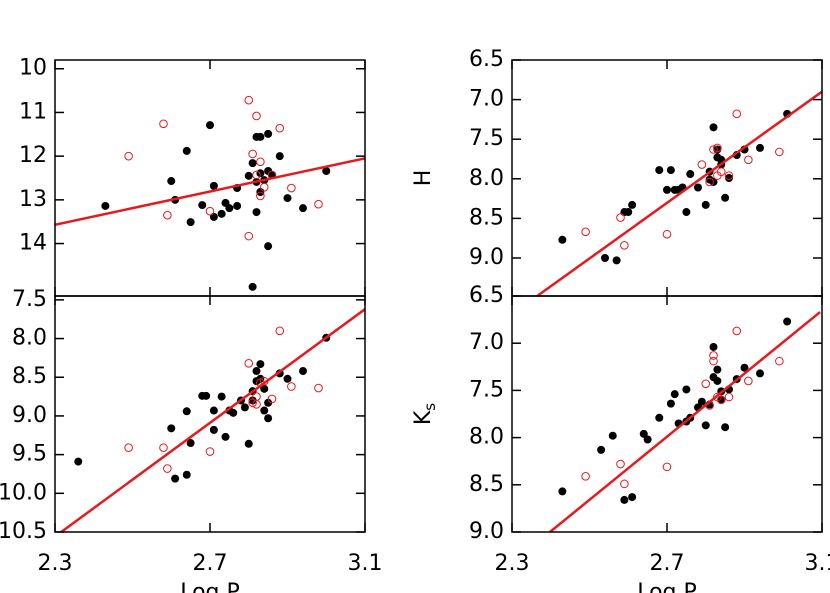 The height and width of the screenshot is (593, 830). I want to click on y-axis-label-main: K, so click(423, 417).